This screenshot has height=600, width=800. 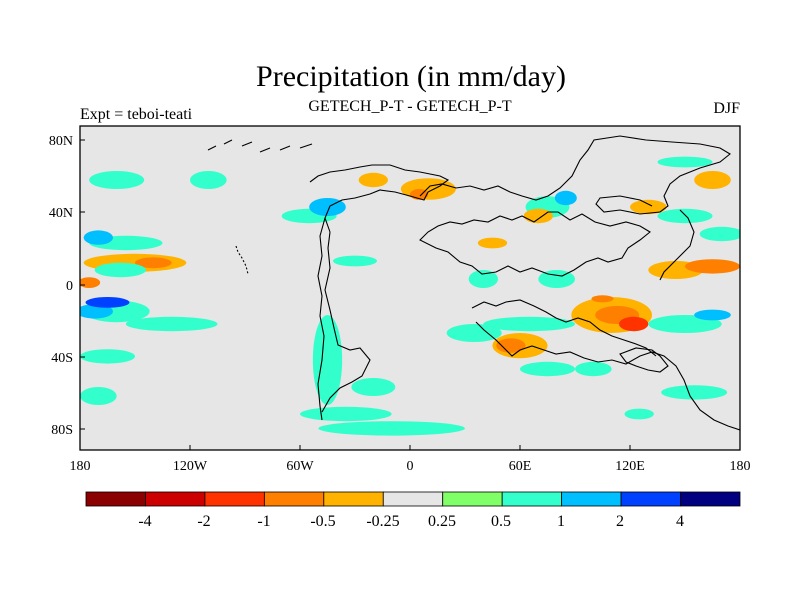 I want to click on coastline-africa, so click(x=535, y=244).